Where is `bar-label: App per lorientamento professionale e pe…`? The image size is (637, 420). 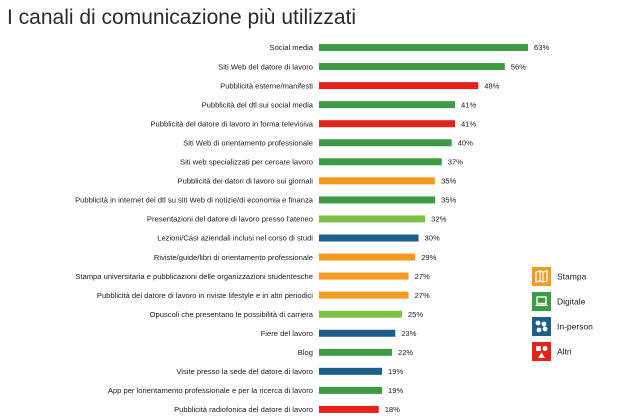
bar-label: App per lorientamento professionale e pe… is located at coordinates (210, 390).